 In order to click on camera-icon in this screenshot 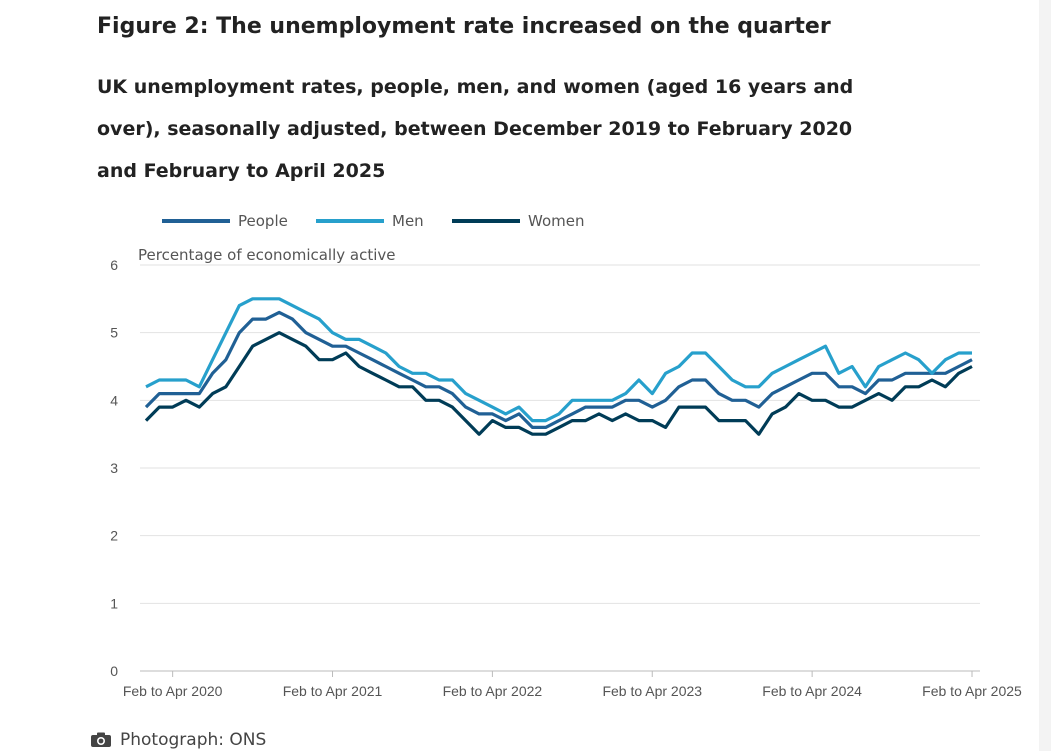, I will do `click(101, 739)`.